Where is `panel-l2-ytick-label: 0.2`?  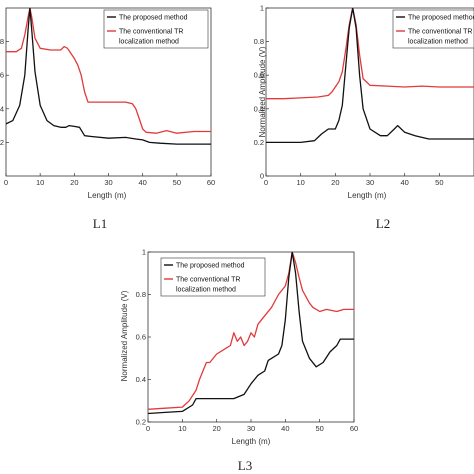
panel-l2-ytick-label: 0.2 is located at coordinates (259, 142).